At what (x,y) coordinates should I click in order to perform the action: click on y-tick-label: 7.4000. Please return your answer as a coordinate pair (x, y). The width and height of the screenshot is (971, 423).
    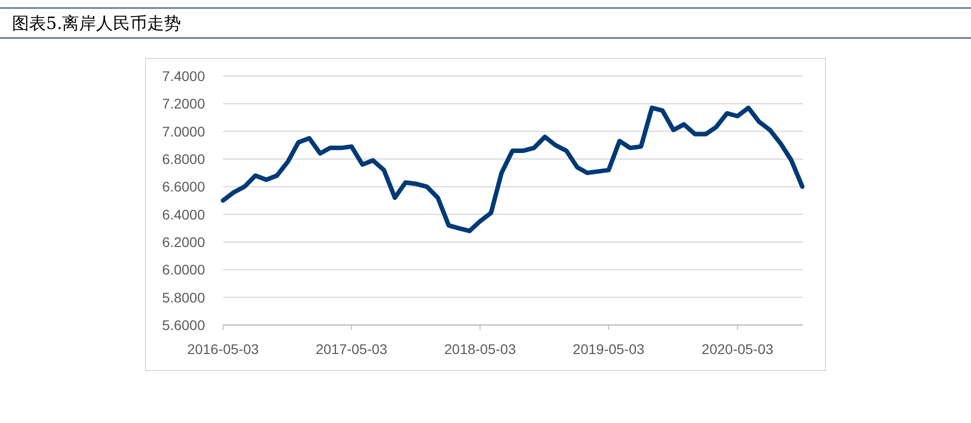
    Looking at the image, I should click on (184, 76).